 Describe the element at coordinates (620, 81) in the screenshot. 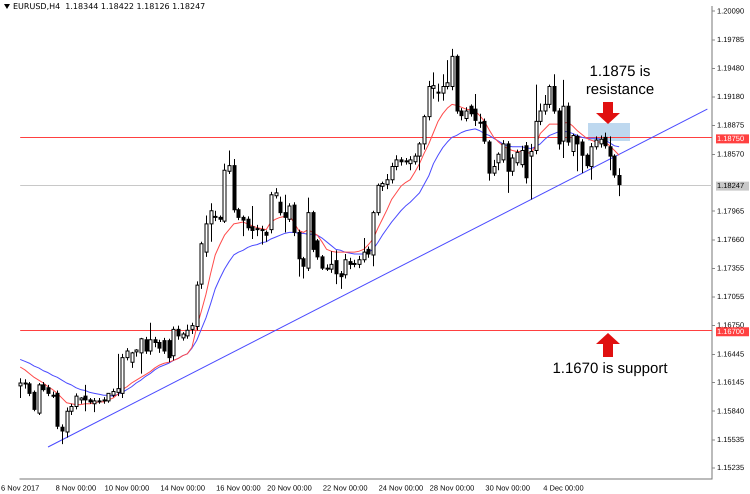

I see `annotation: 1.1875 is resistance` at that location.